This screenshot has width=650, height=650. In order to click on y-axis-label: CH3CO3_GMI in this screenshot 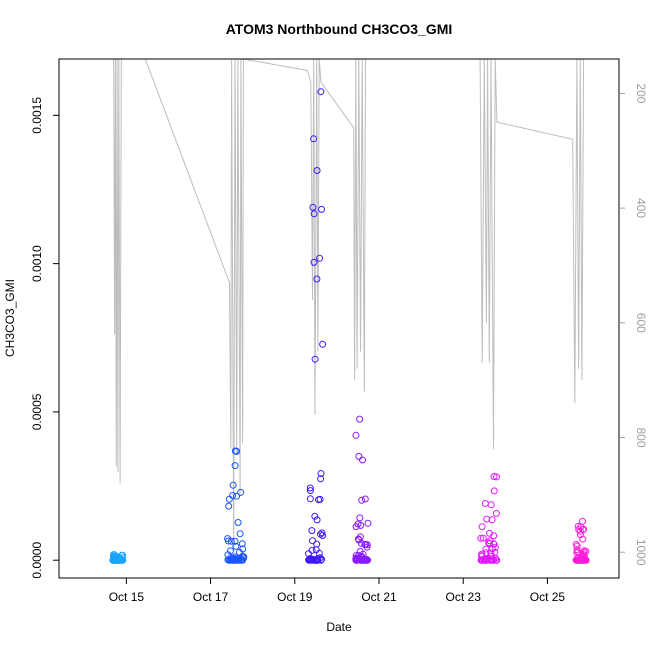, I will do `click(10, 318)`.